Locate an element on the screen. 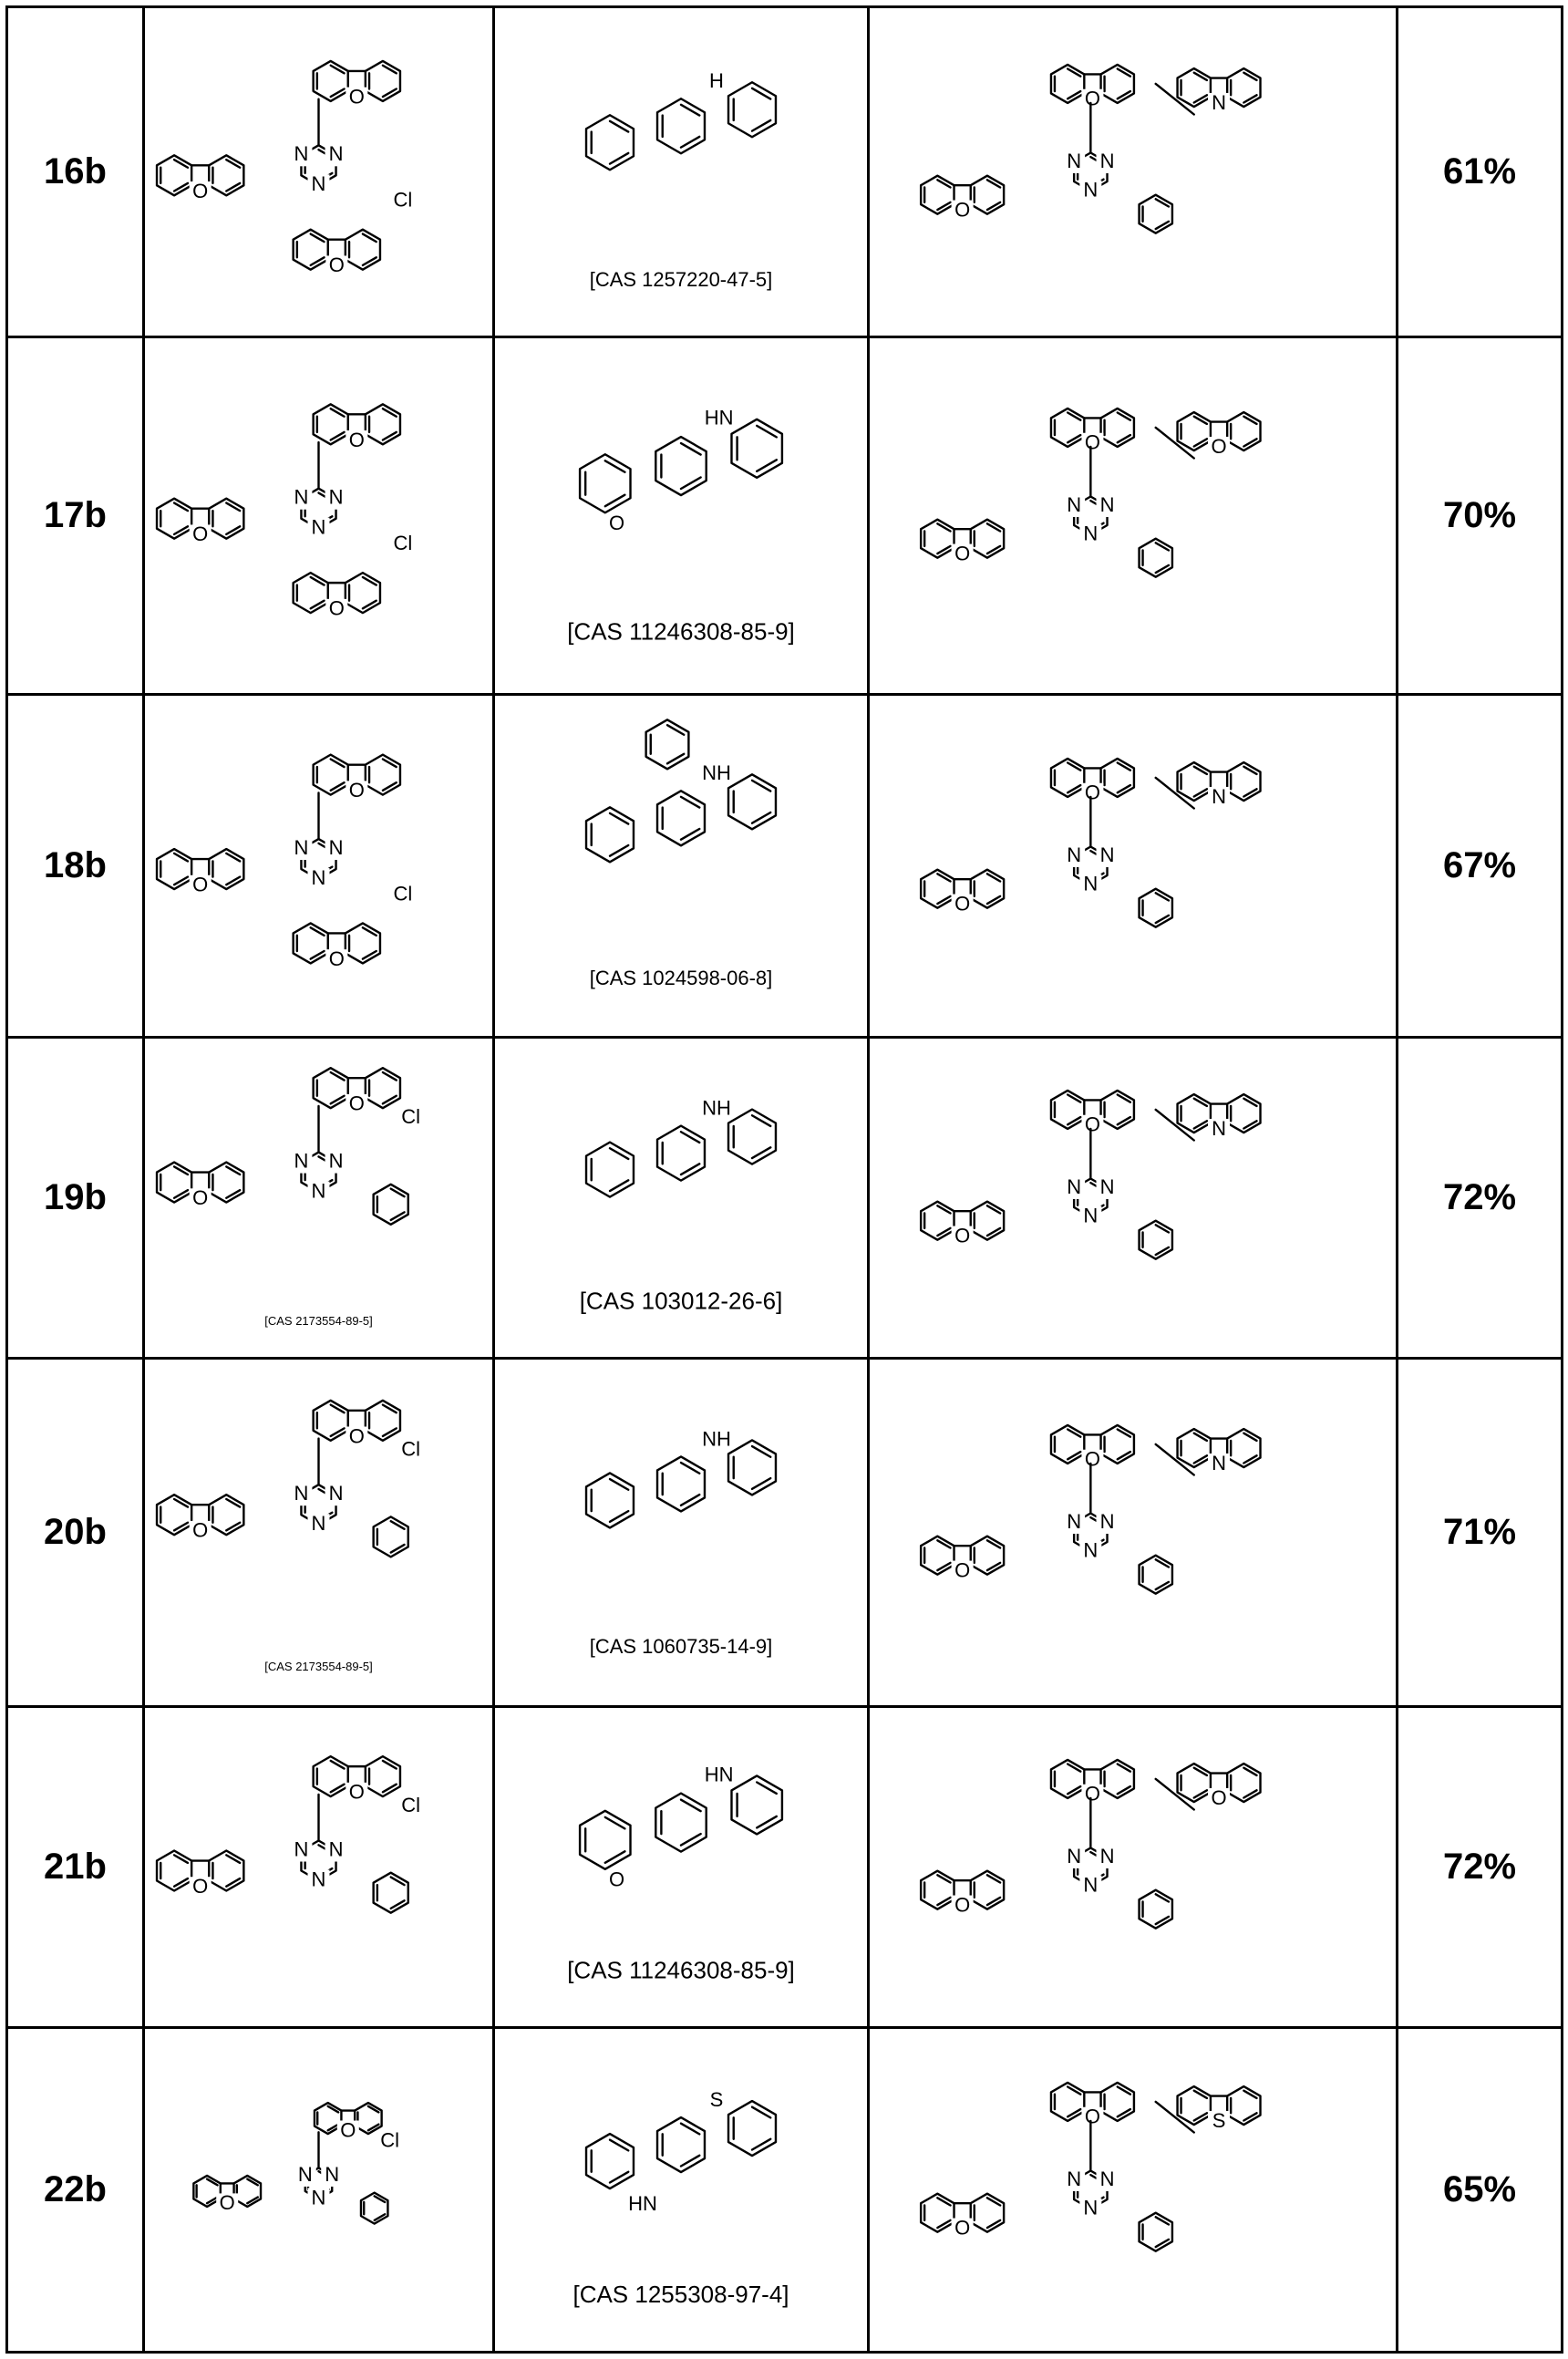  compound-id: 16b is located at coordinates (75, 171).